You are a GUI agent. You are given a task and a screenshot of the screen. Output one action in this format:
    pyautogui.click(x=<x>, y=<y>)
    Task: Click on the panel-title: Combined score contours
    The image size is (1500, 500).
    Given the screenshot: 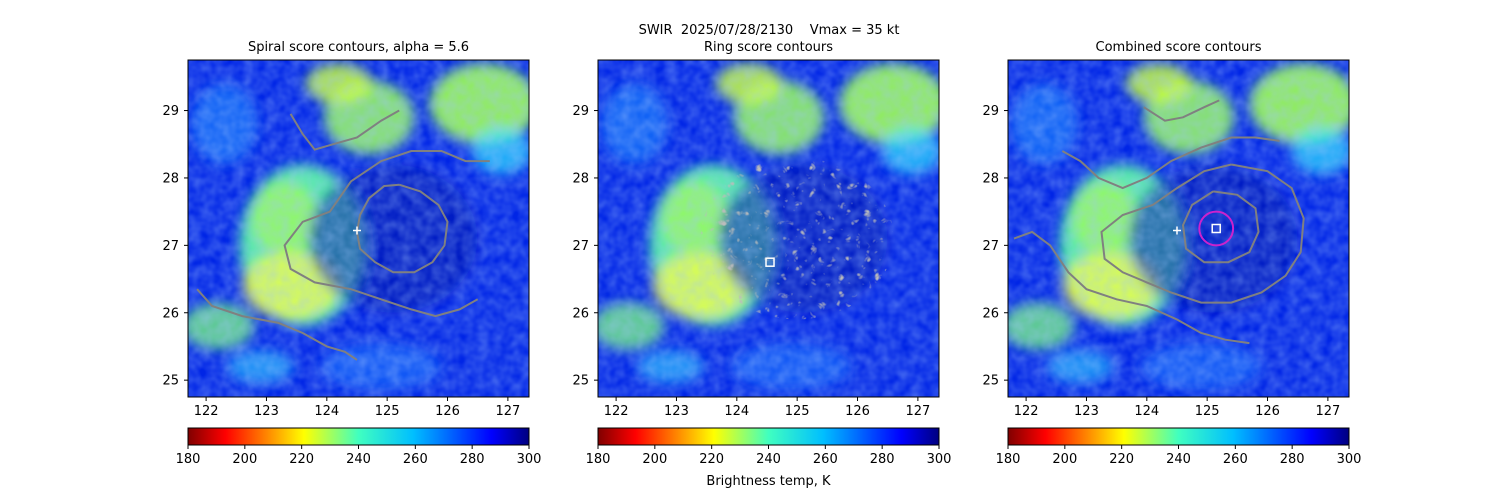 What is the action you would take?
    pyautogui.click(x=1179, y=47)
    